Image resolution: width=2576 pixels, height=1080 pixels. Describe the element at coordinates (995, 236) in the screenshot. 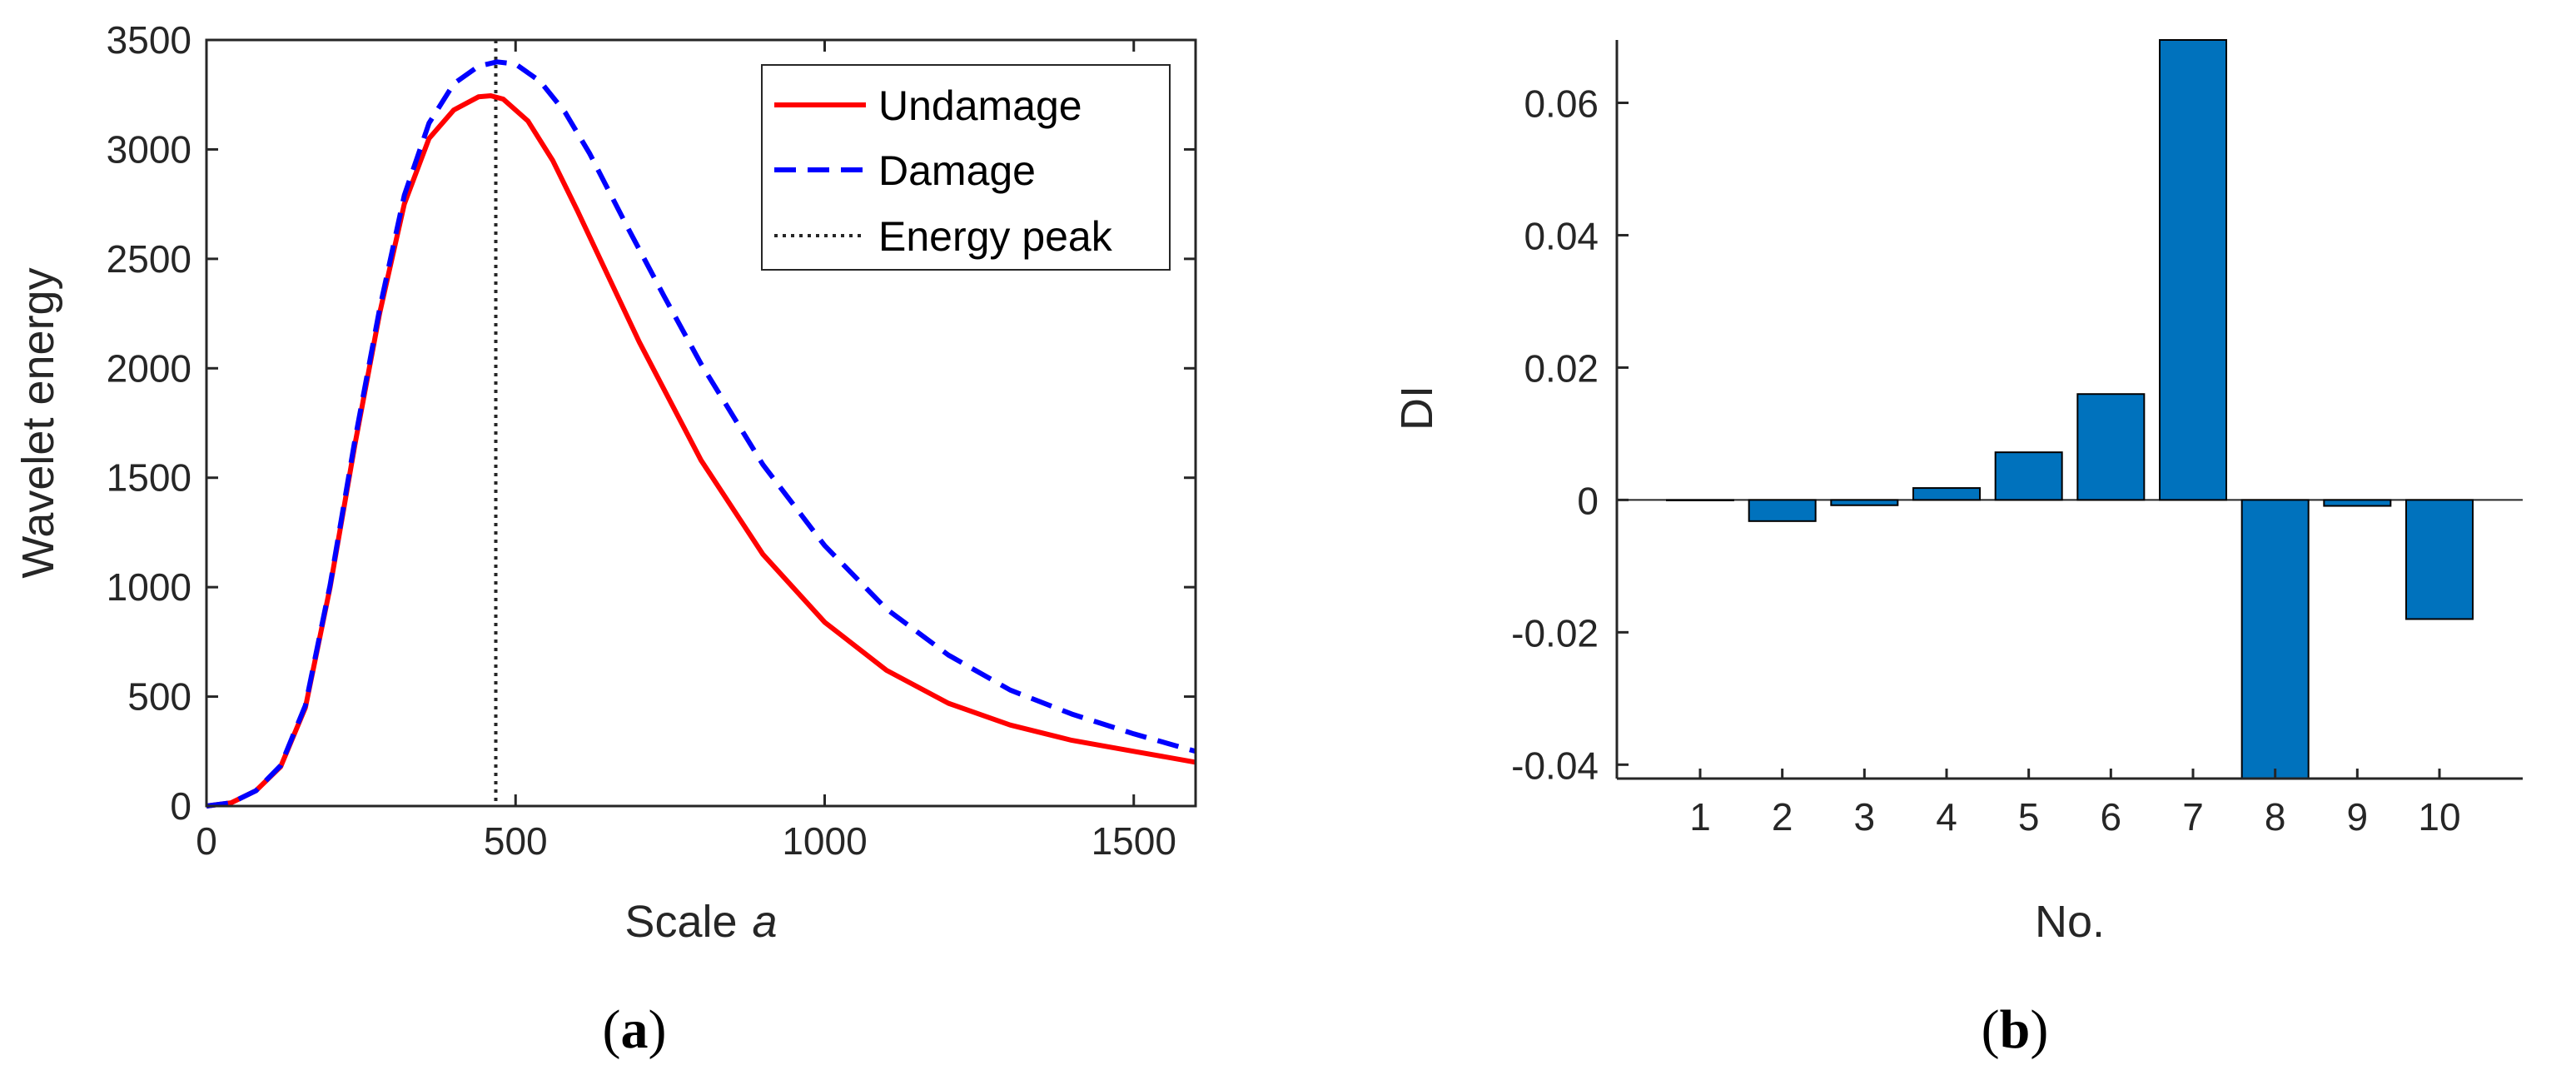

I see `legend-label-energy-peak: Energy peak` at that location.